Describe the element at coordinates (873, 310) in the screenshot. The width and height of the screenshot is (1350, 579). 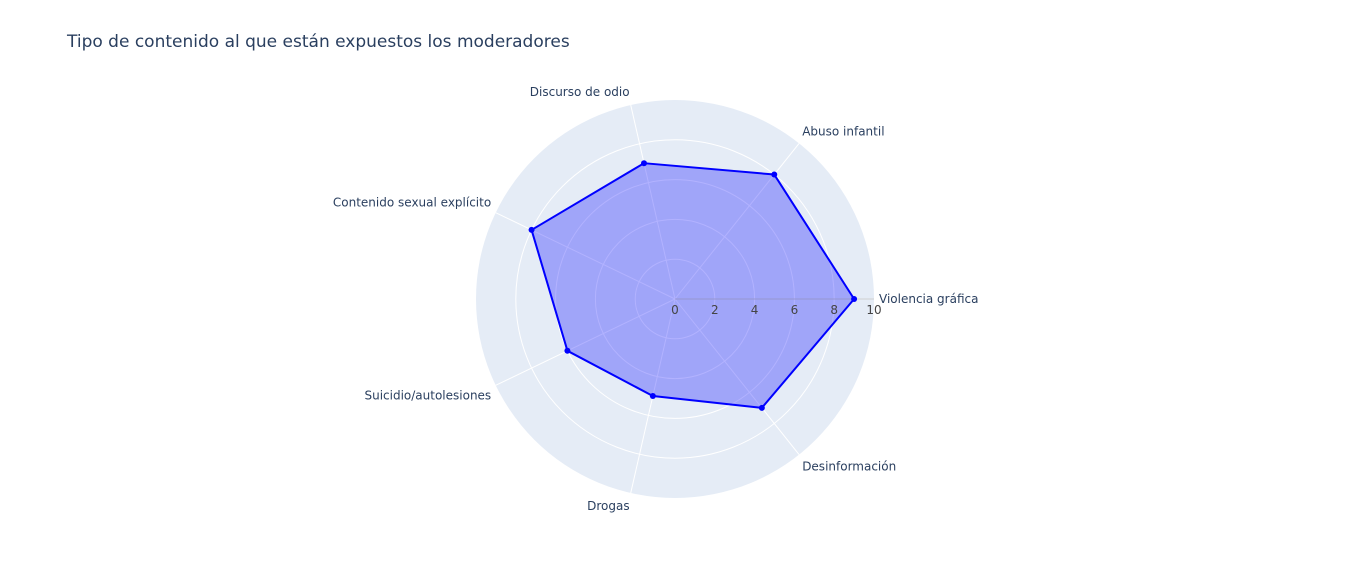
I see `radial-tick-label: 10` at that location.